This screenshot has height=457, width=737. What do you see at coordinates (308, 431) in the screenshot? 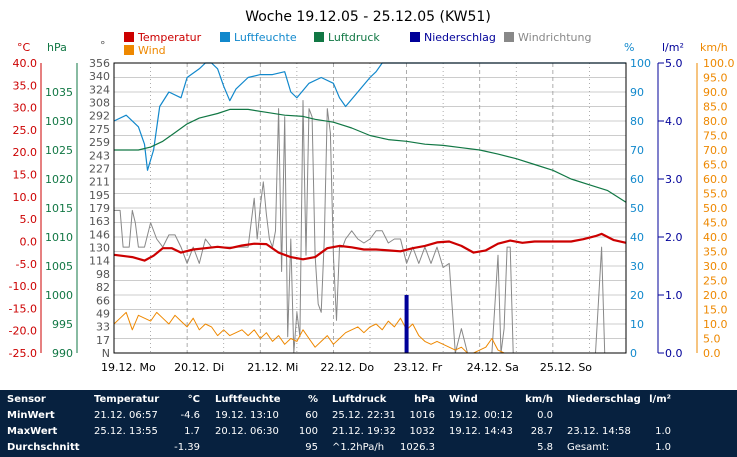
I see `stats-cell: 100` at bounding box center [308, 431].